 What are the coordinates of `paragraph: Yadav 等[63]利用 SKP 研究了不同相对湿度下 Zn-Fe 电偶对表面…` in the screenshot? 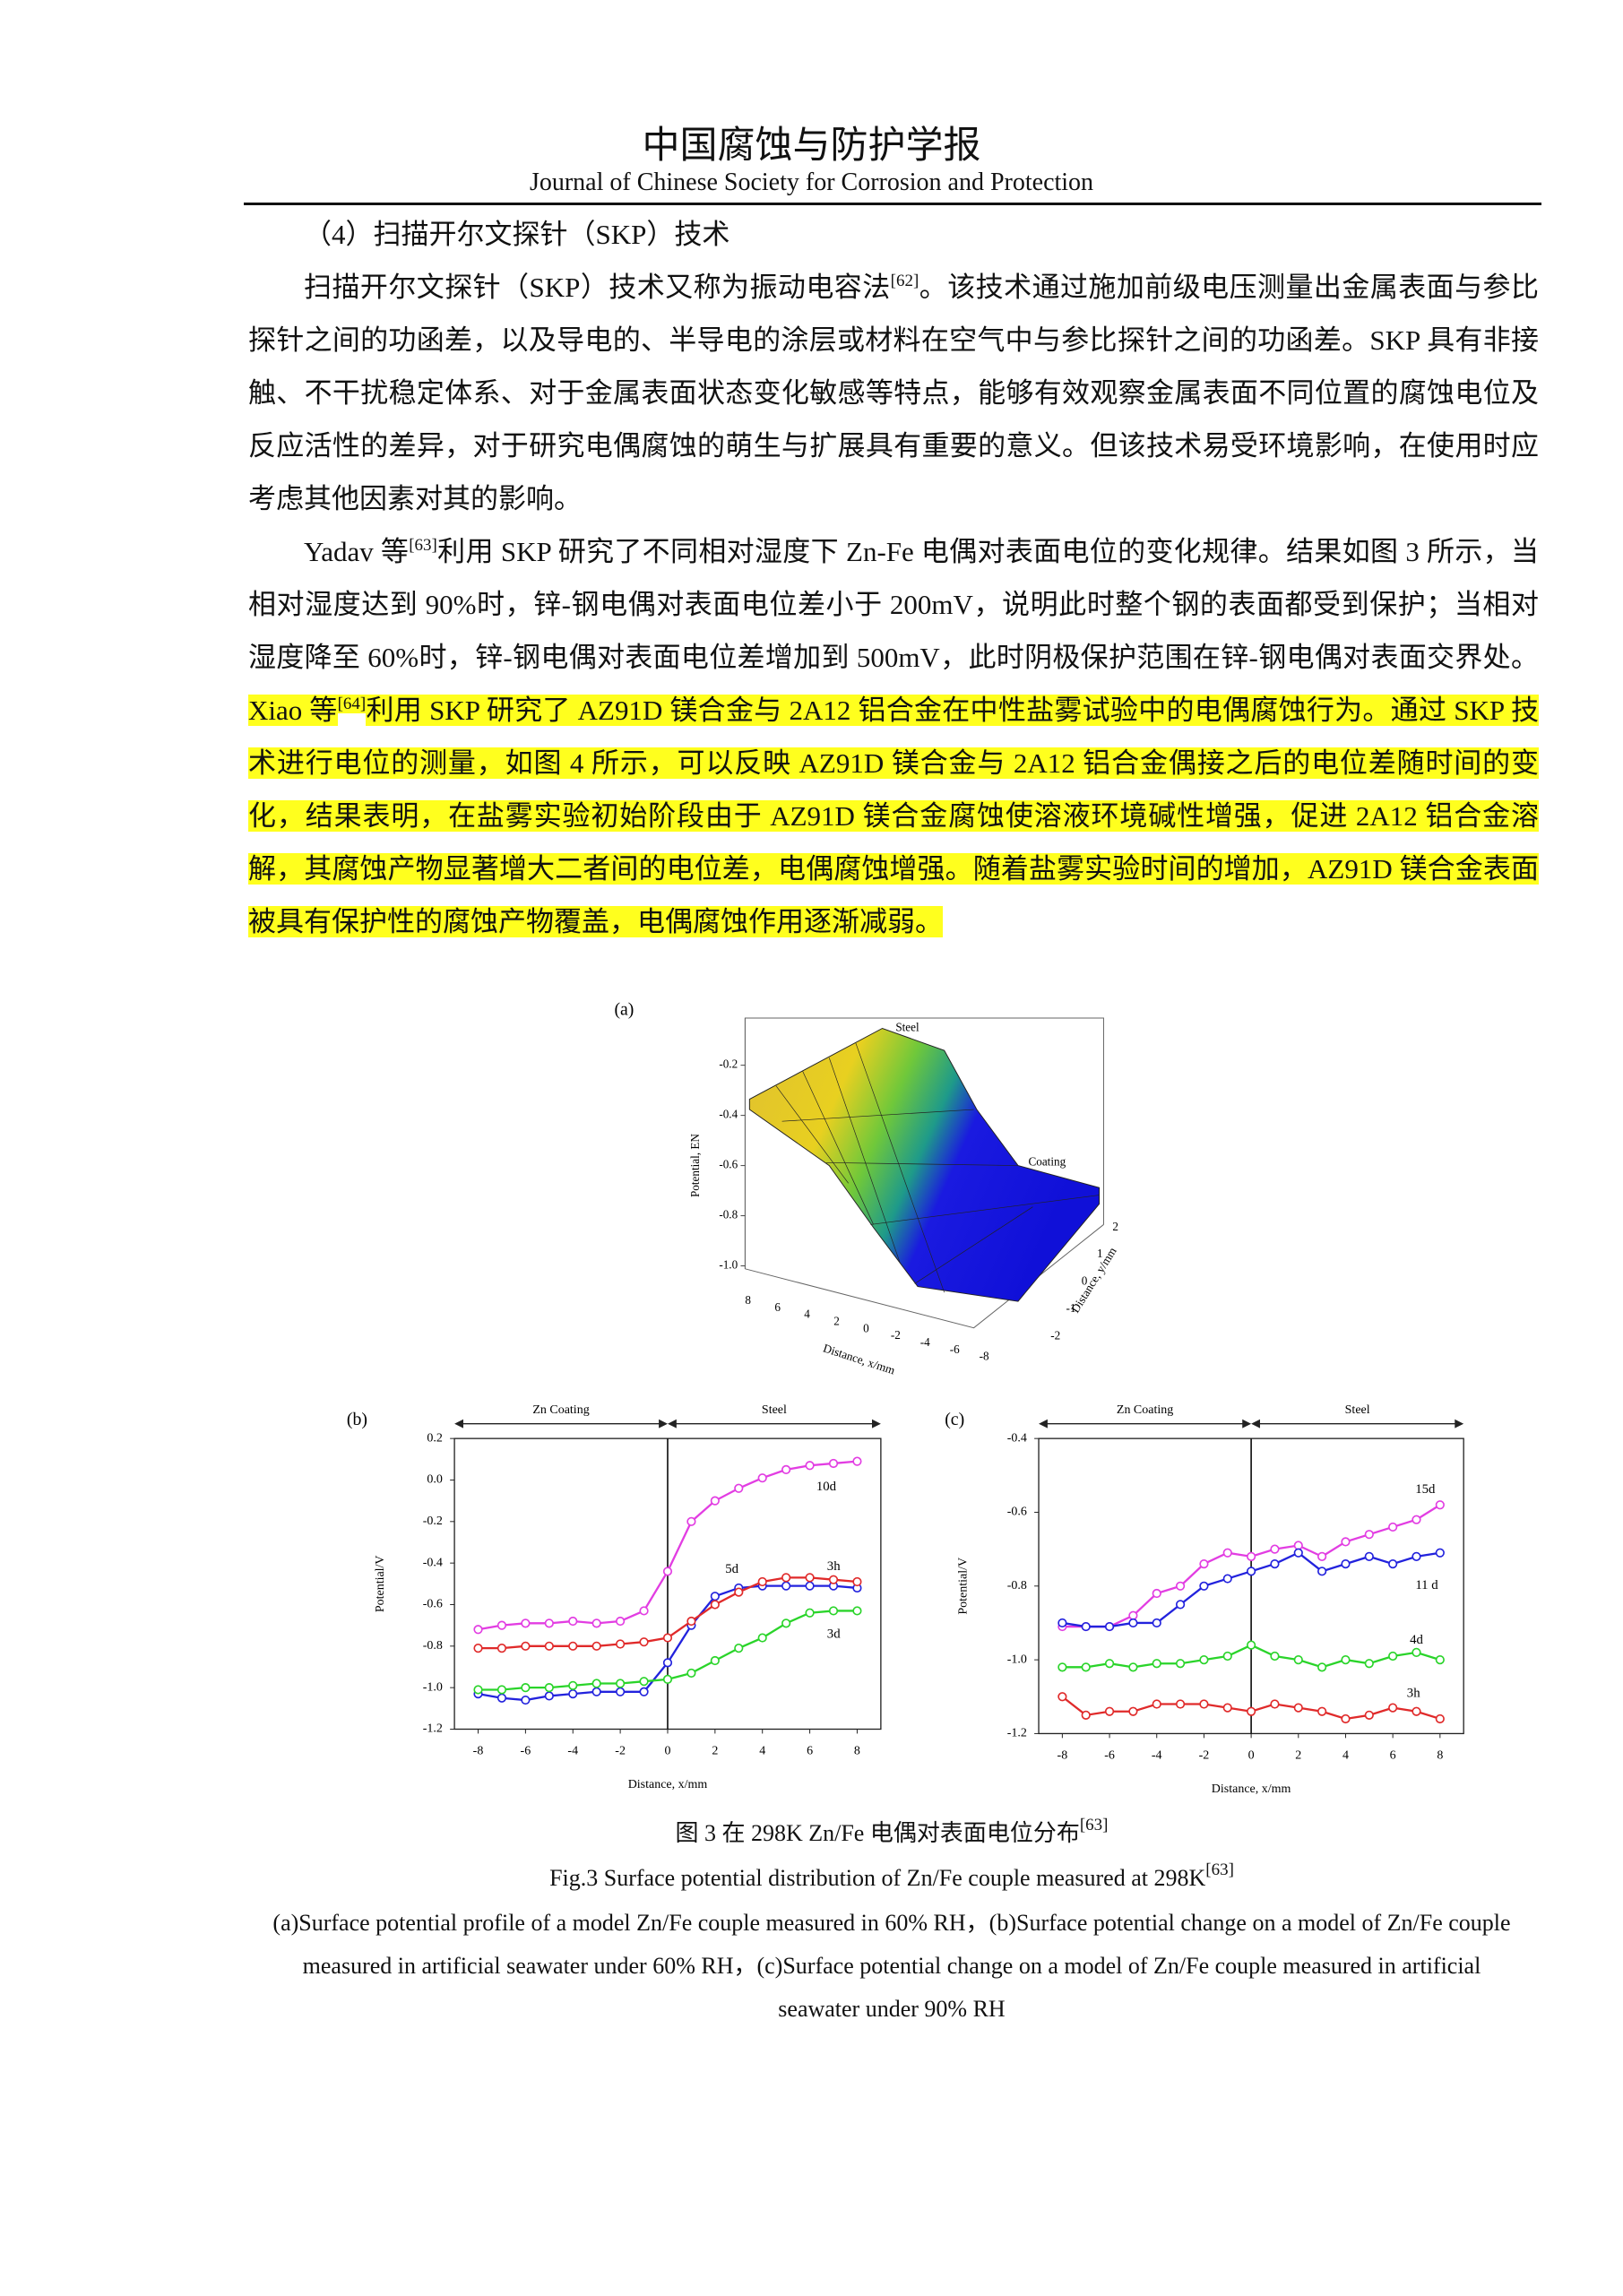 It's located at (893, 736).